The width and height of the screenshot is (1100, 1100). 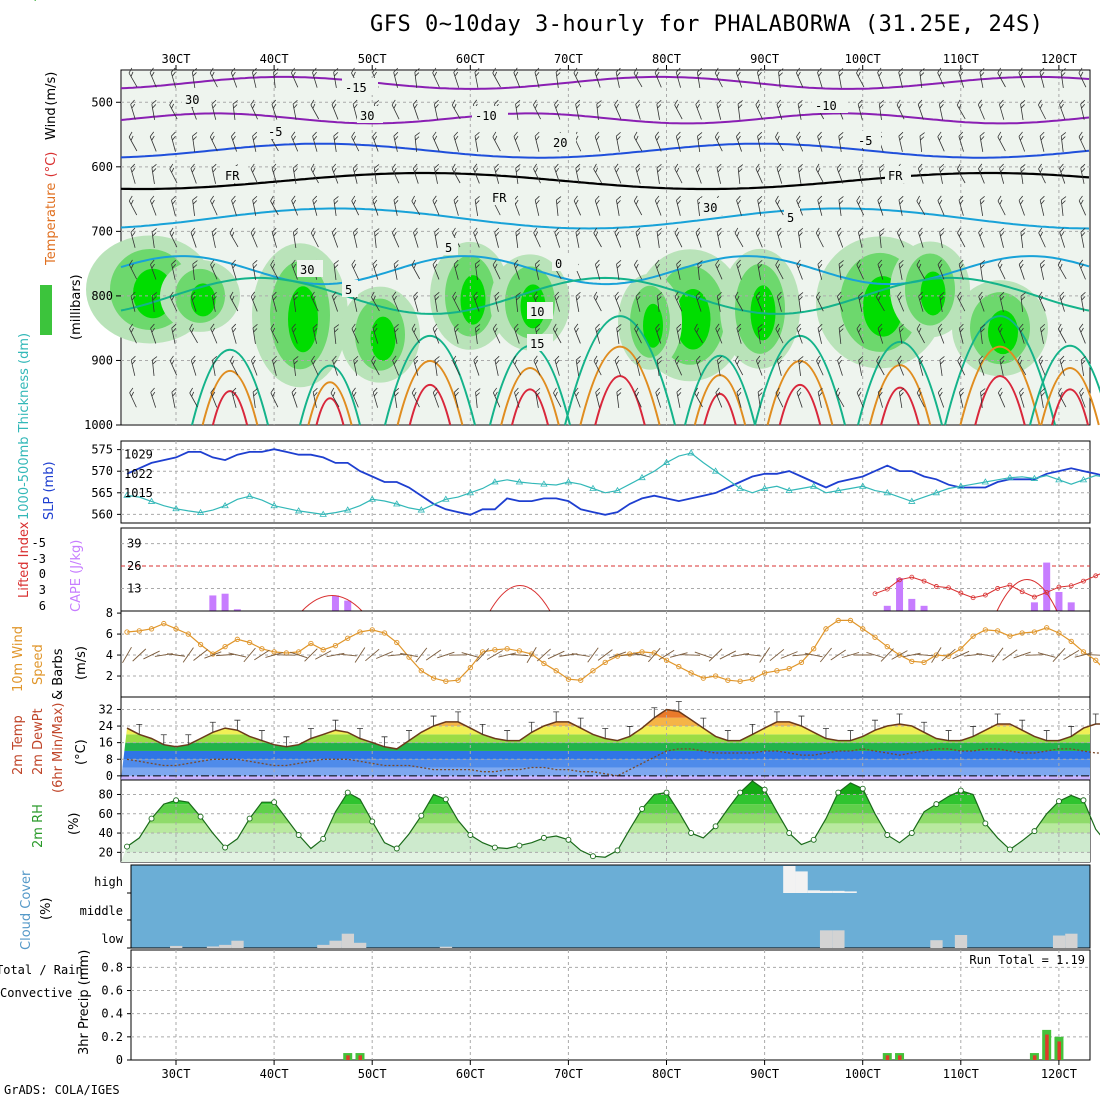 What do you see at coordinates (826, 891) in the screenshot?
I see `cloud-high-bar` at bounding box center [826, 891].